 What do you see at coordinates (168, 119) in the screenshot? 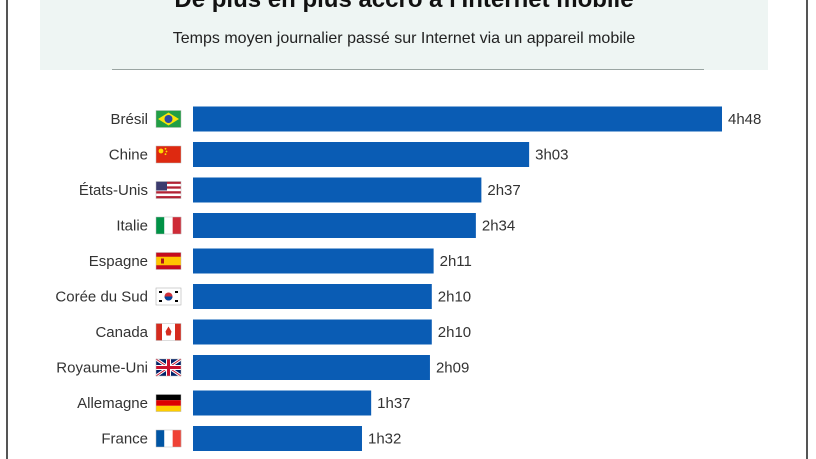
I see `brazil-flag-icon` at bounding box center [168, 119].